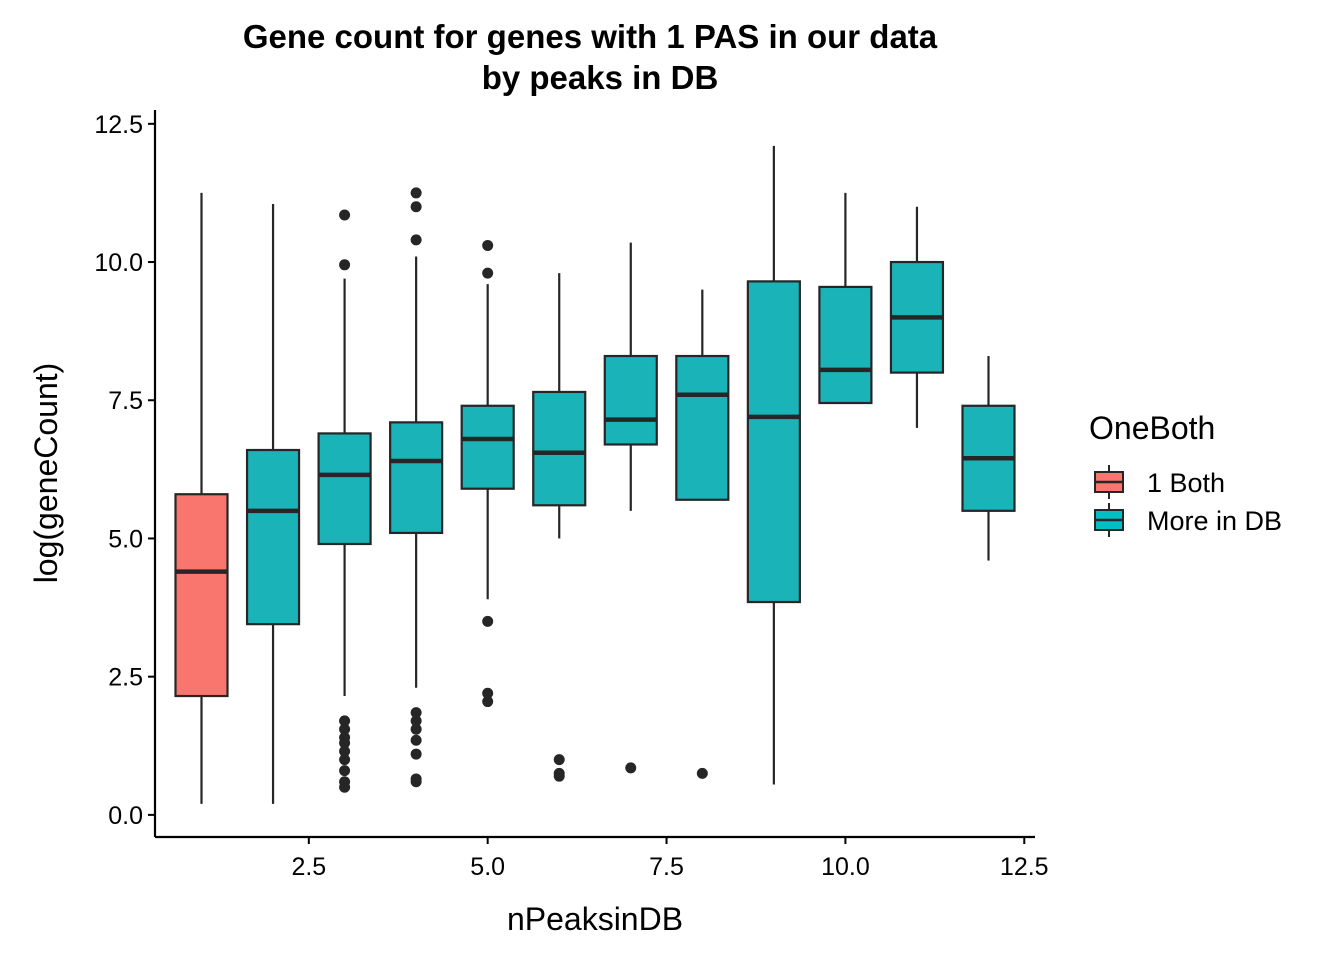 This screenshot has height=960, width=1344. I want to click on legend-items: 1 Both More in DB, so click(1188, 501).